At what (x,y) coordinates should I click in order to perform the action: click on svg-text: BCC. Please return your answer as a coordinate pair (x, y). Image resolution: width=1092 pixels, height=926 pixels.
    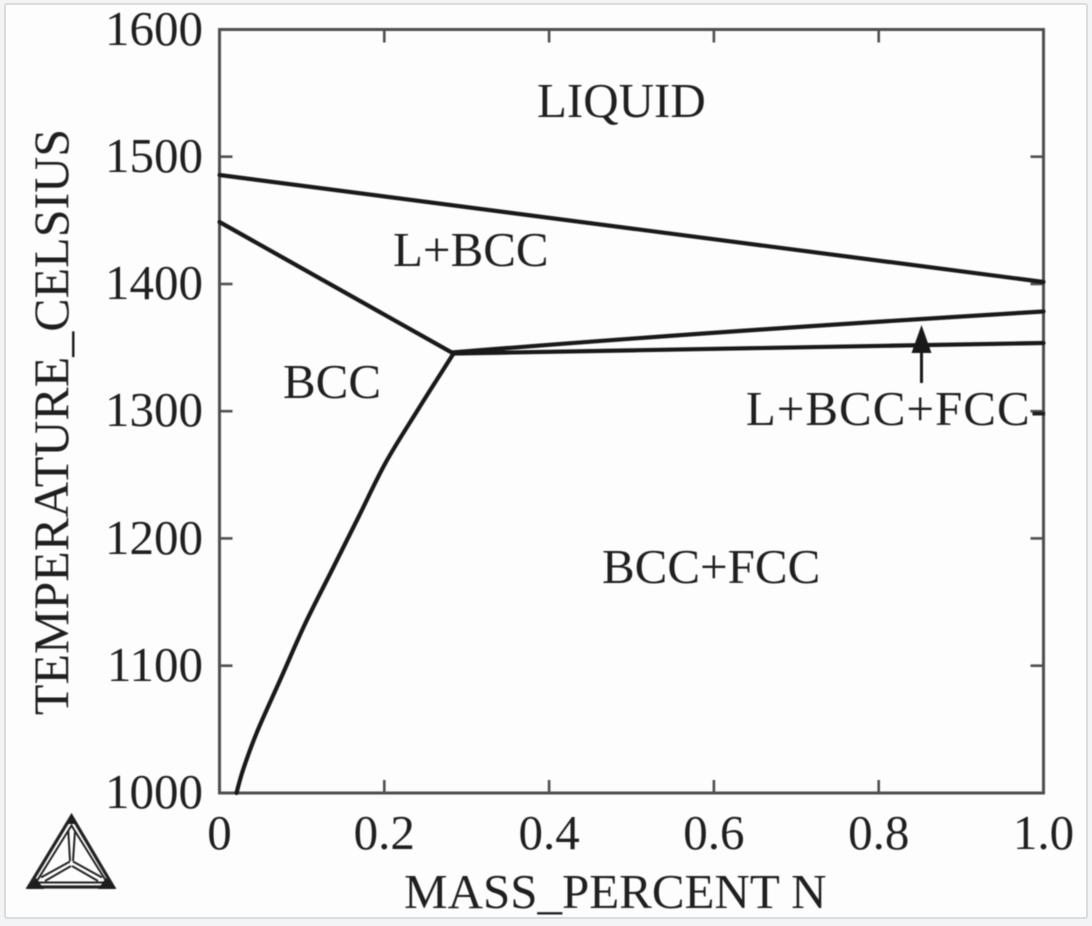
    Looking at the image, I should click on (332, 381).